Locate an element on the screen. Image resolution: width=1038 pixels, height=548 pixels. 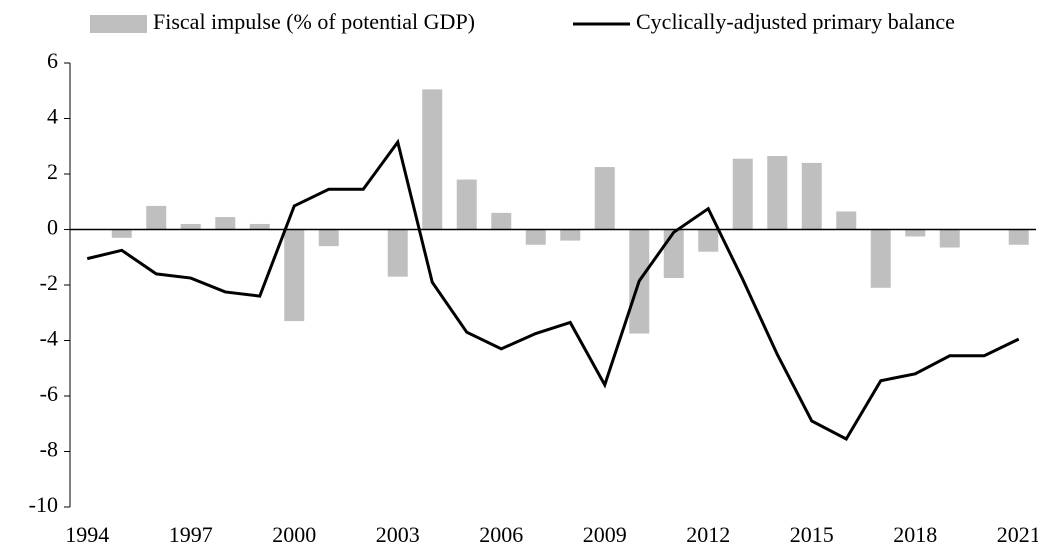
y-tick-label: 6 is located at coordinates (52, 60).